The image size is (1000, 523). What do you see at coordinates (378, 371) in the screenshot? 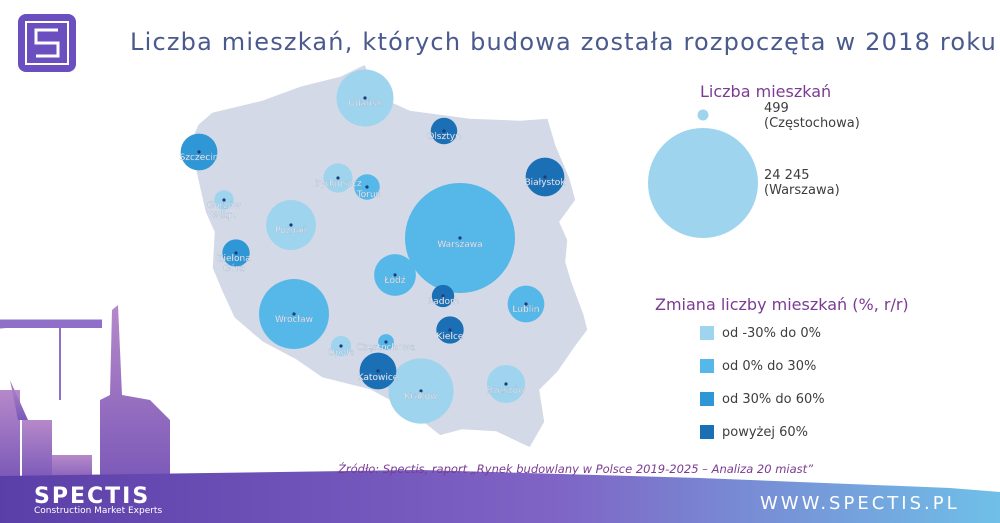
I see `city-dot-katowice` at bounding box center [378, 371].